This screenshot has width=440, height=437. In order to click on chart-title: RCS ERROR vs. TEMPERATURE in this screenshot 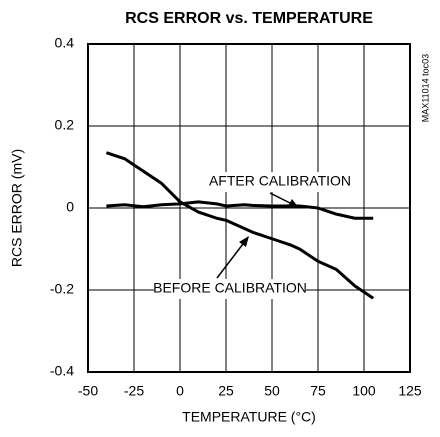, I will do `click(249, 18)`.